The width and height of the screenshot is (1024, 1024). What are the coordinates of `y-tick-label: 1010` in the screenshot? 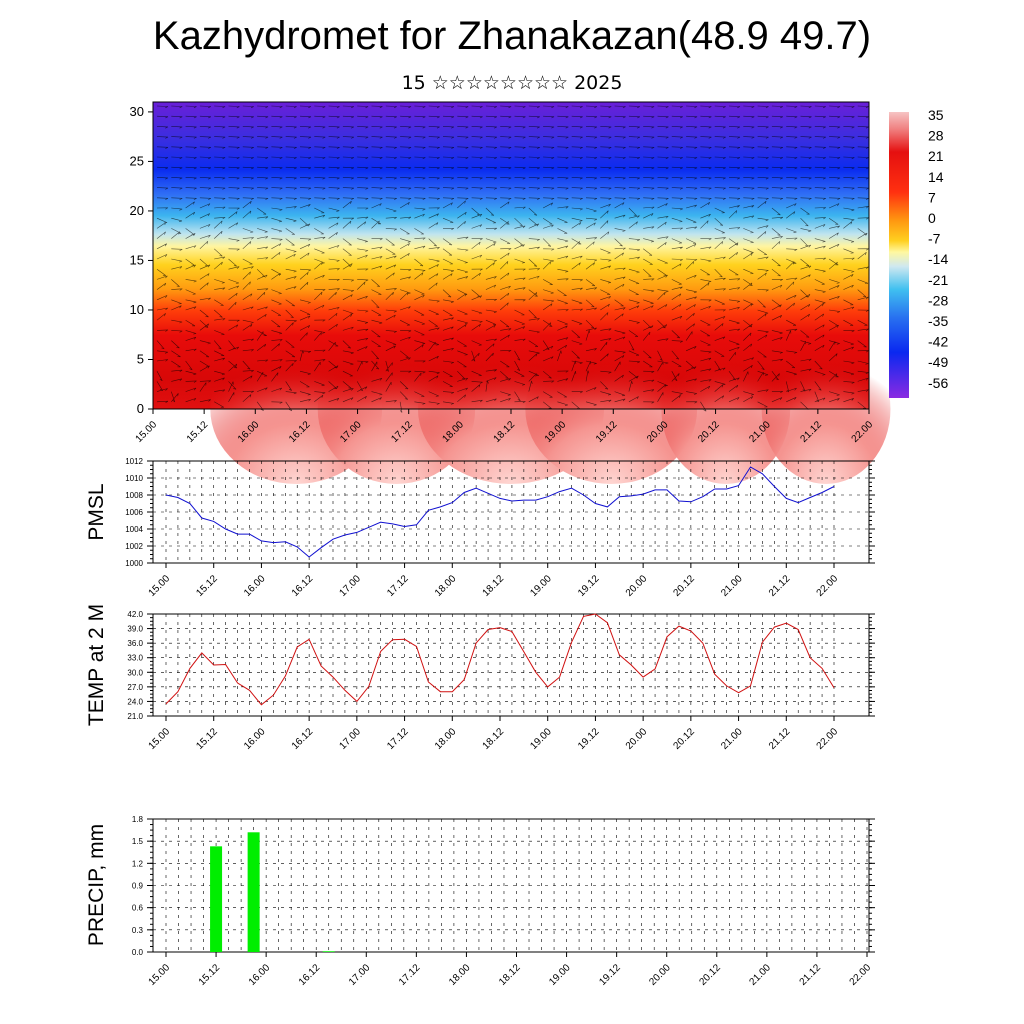 It's located at (134, 478).